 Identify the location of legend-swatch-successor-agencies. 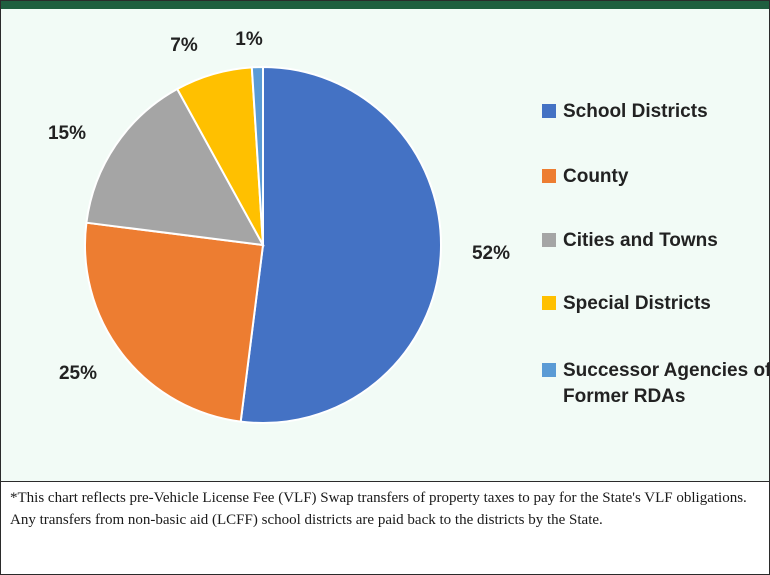
(549, 370).